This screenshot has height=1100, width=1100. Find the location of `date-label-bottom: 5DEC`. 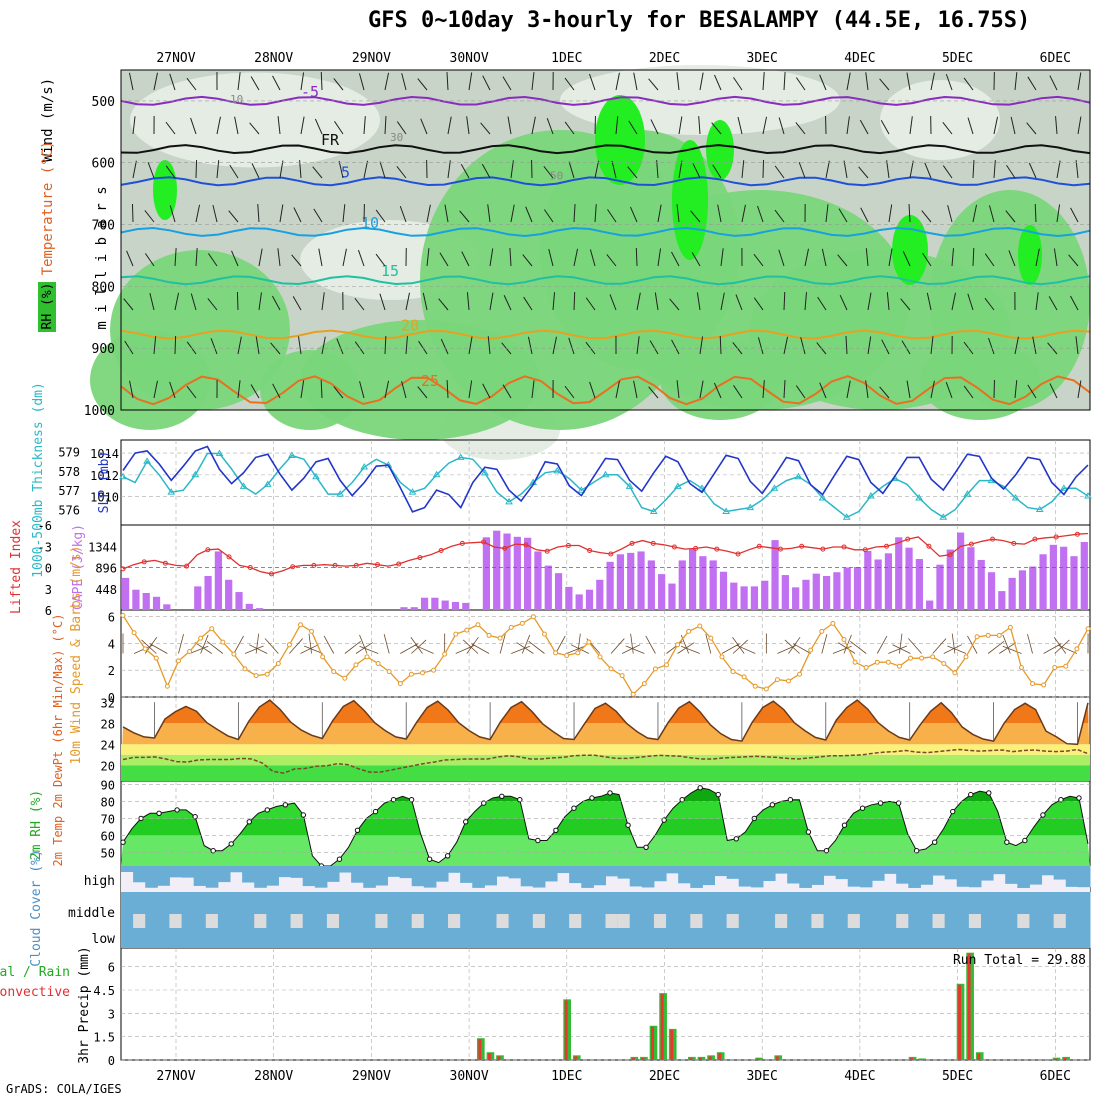

date-label-bottom: 5DEC is located at coordinates (957, 1076).